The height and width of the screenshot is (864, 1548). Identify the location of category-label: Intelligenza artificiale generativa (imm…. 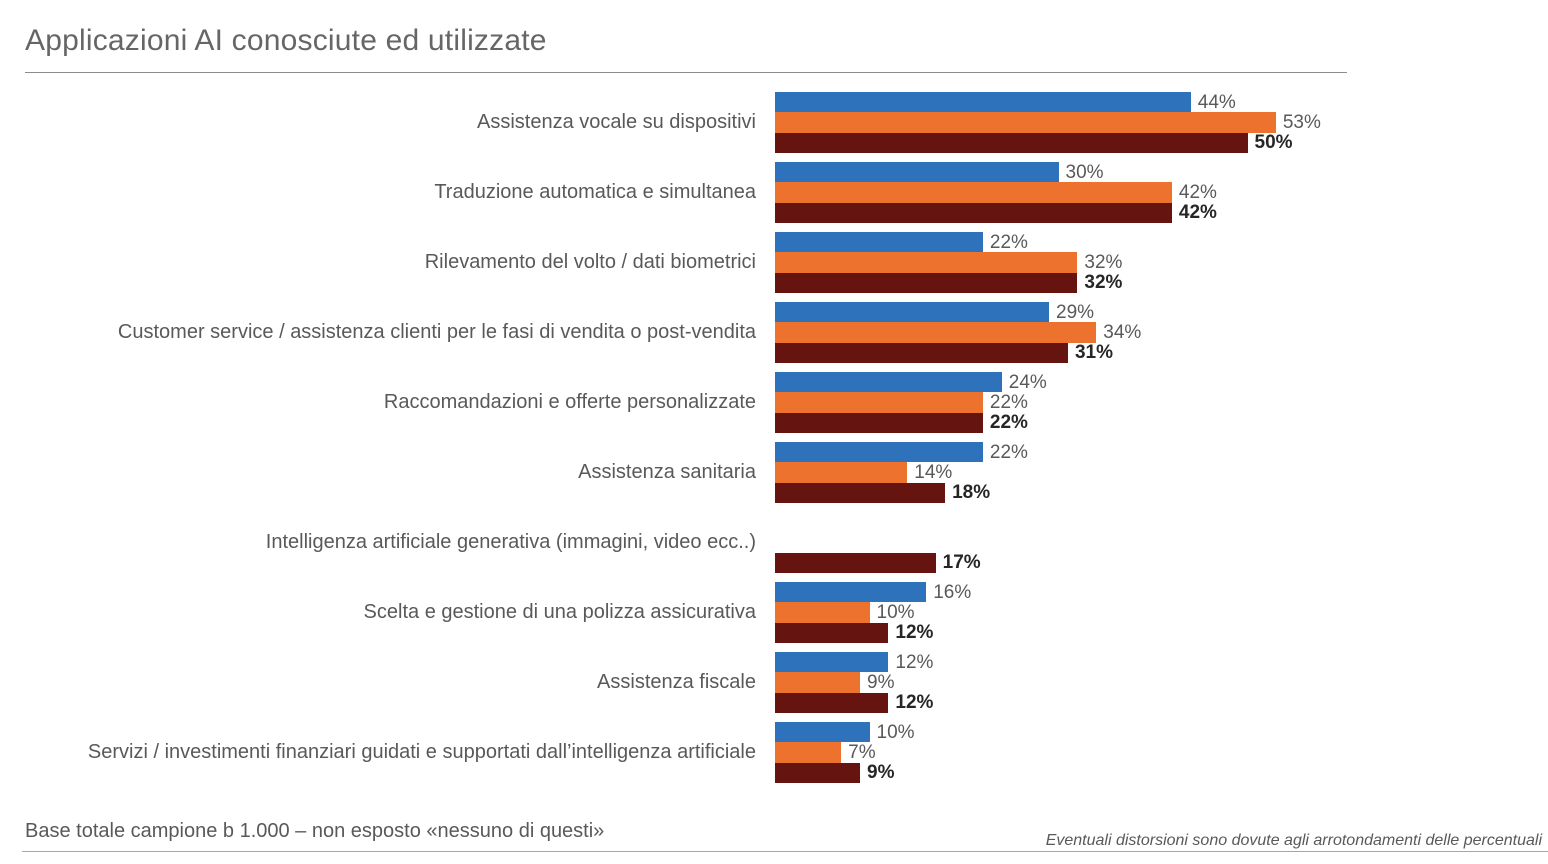
(510, 542).